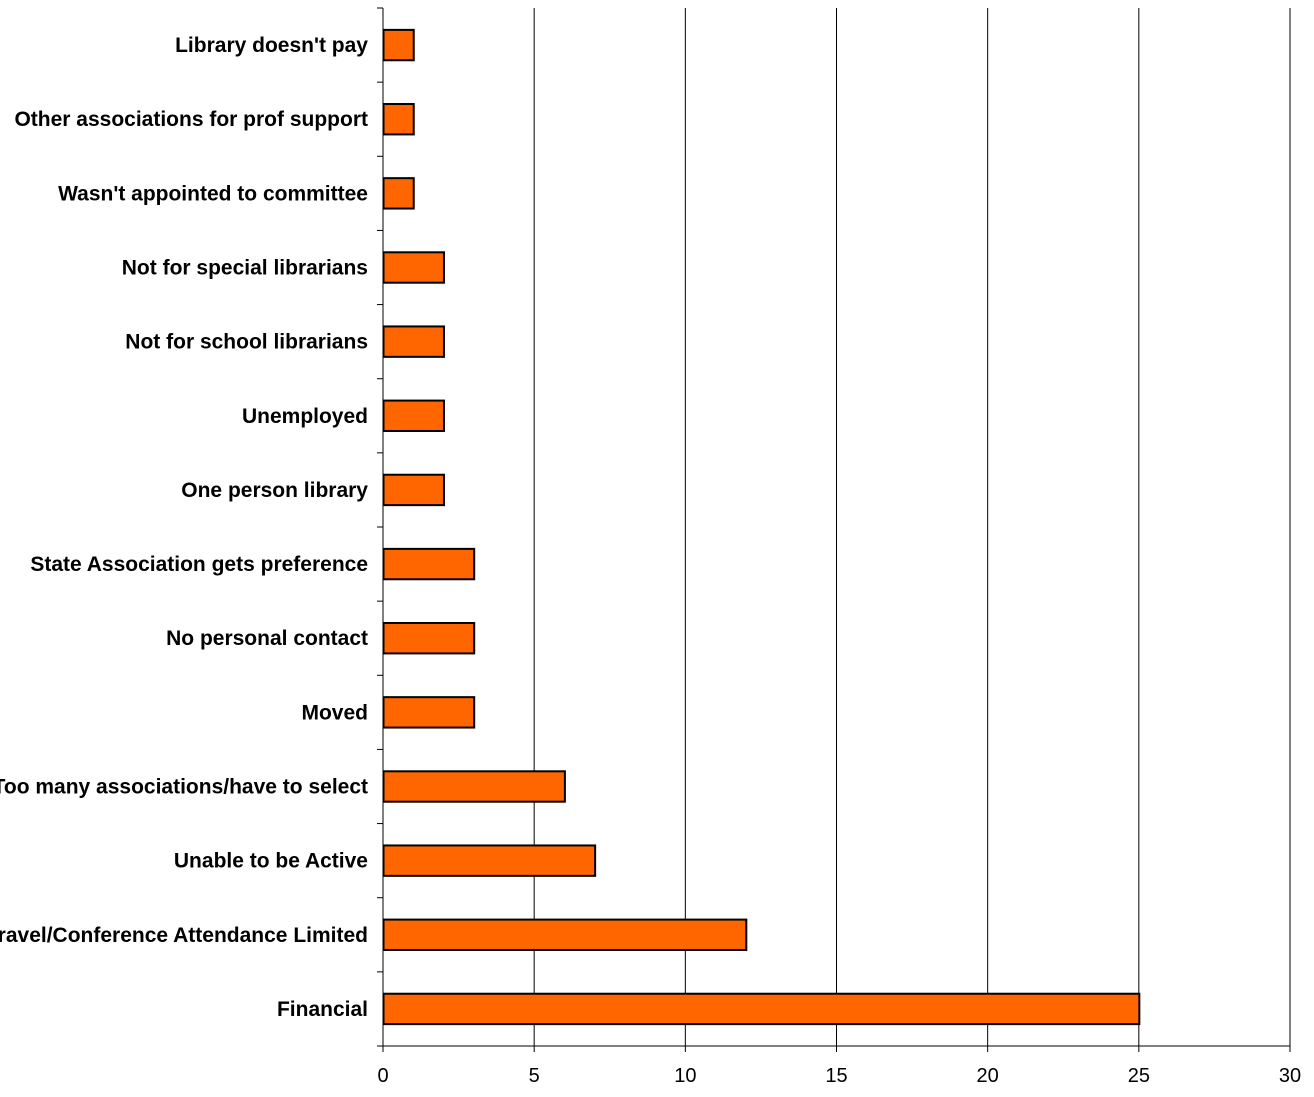  What do you see at coordinates (267, 638) in the screenshot?
I see `category-label: No personal contact` at bounding box center [267, 638].